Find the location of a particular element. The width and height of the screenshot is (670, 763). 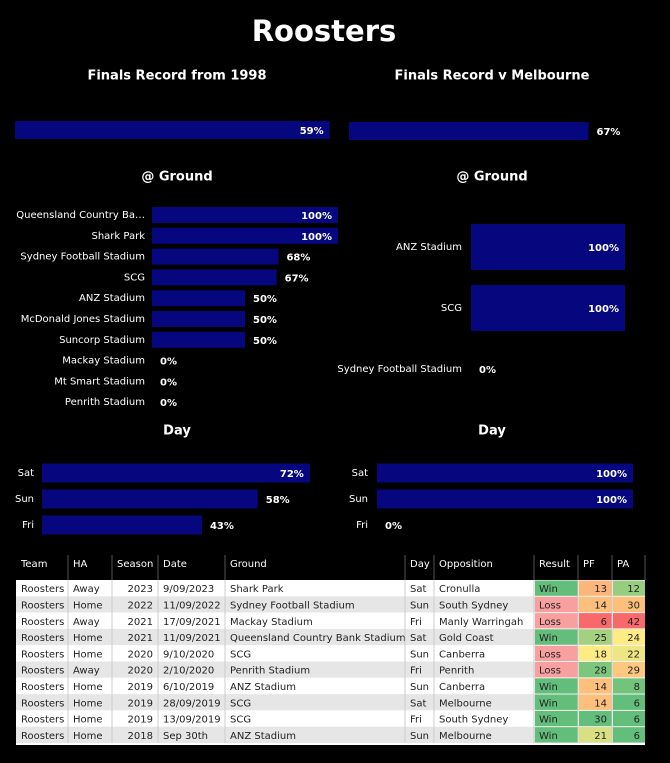

table-cell: Melbourne is located at coordinates (465, 703).